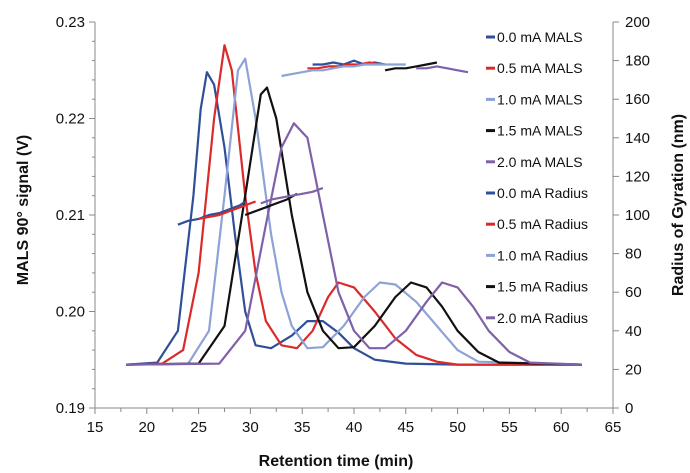 The image size is (690, 473). I want to click on x-ticks-group: 15 20 25 30 35 40 45 50 55 60 65, so click(354, 422).